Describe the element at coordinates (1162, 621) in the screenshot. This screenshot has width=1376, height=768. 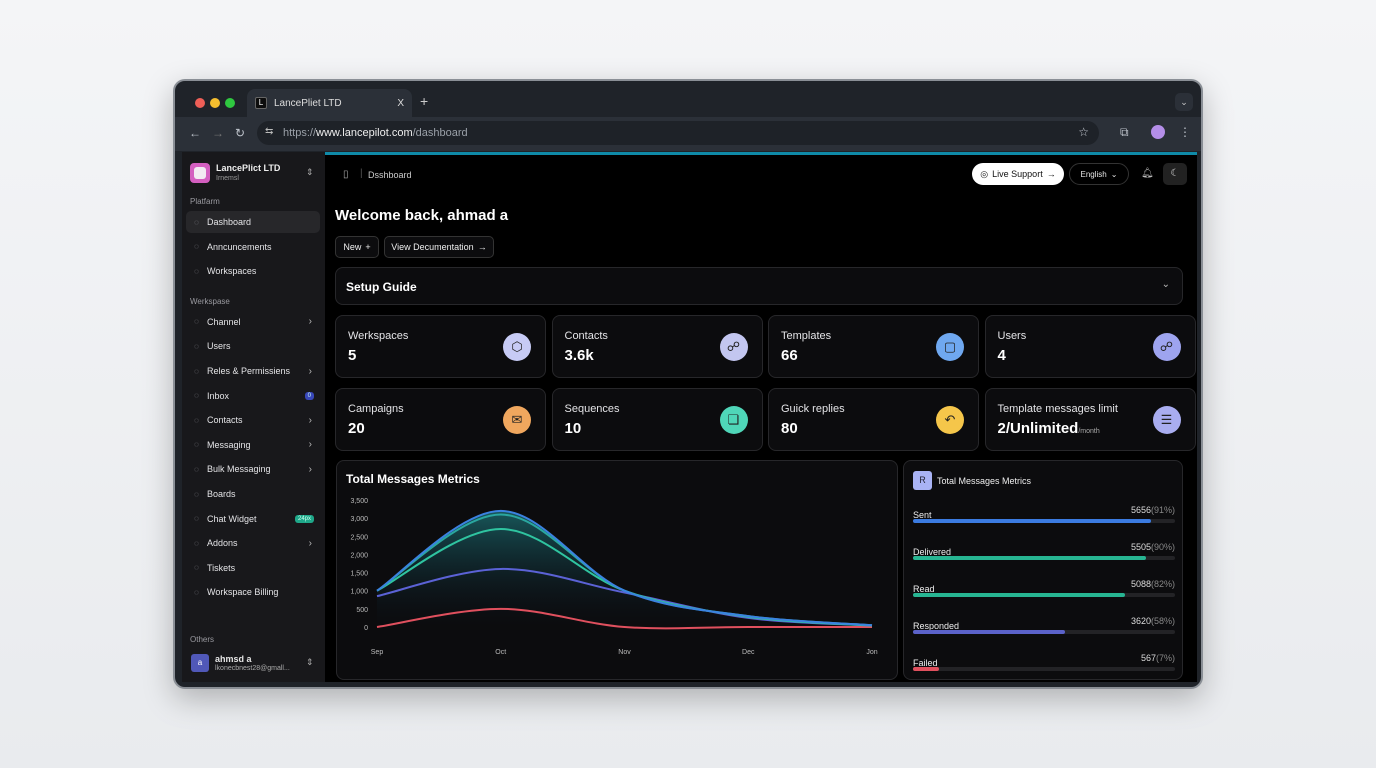
I see `metric-percent: (58%)` at that location.